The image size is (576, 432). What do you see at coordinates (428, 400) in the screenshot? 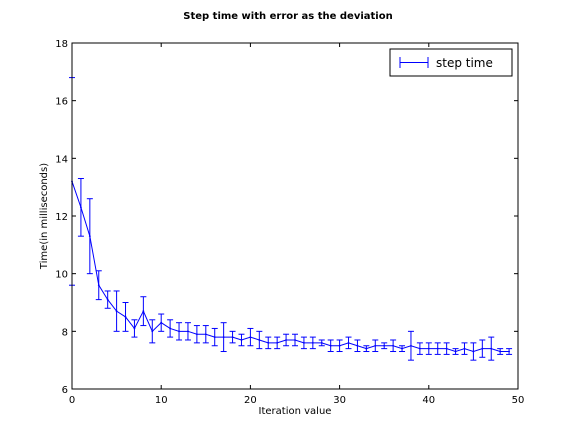
I see `x-tick-label: 40` at bounding box center [428, 400].